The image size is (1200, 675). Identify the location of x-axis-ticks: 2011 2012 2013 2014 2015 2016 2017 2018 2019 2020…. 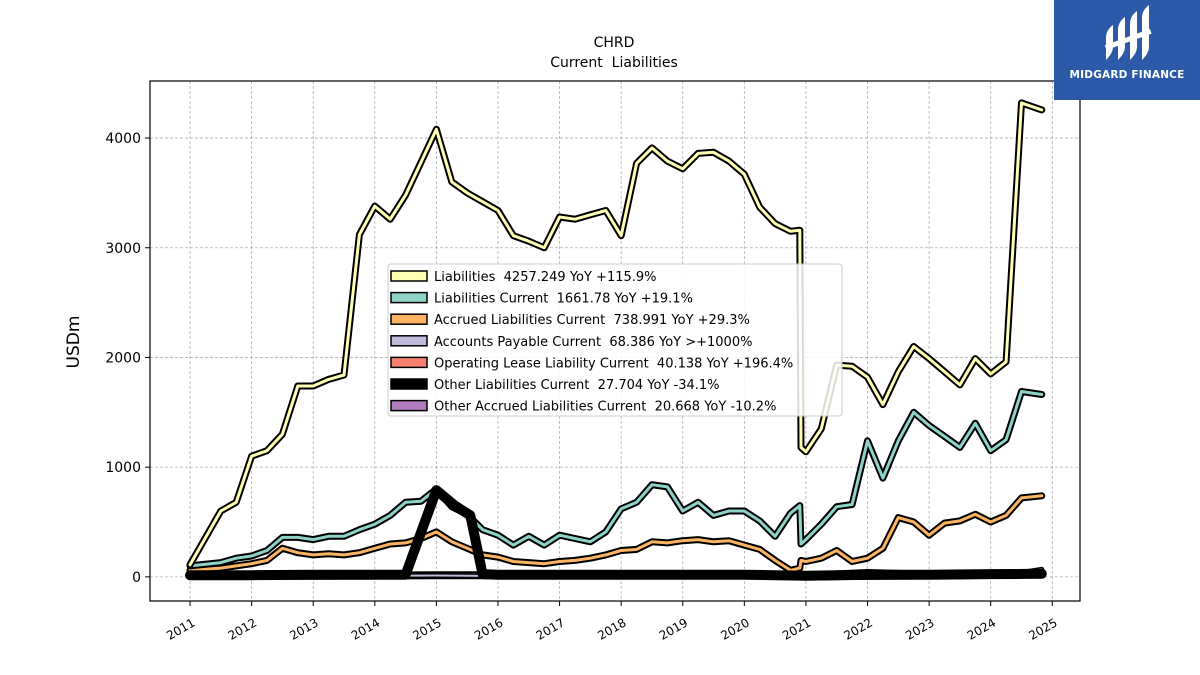
(612, 622).